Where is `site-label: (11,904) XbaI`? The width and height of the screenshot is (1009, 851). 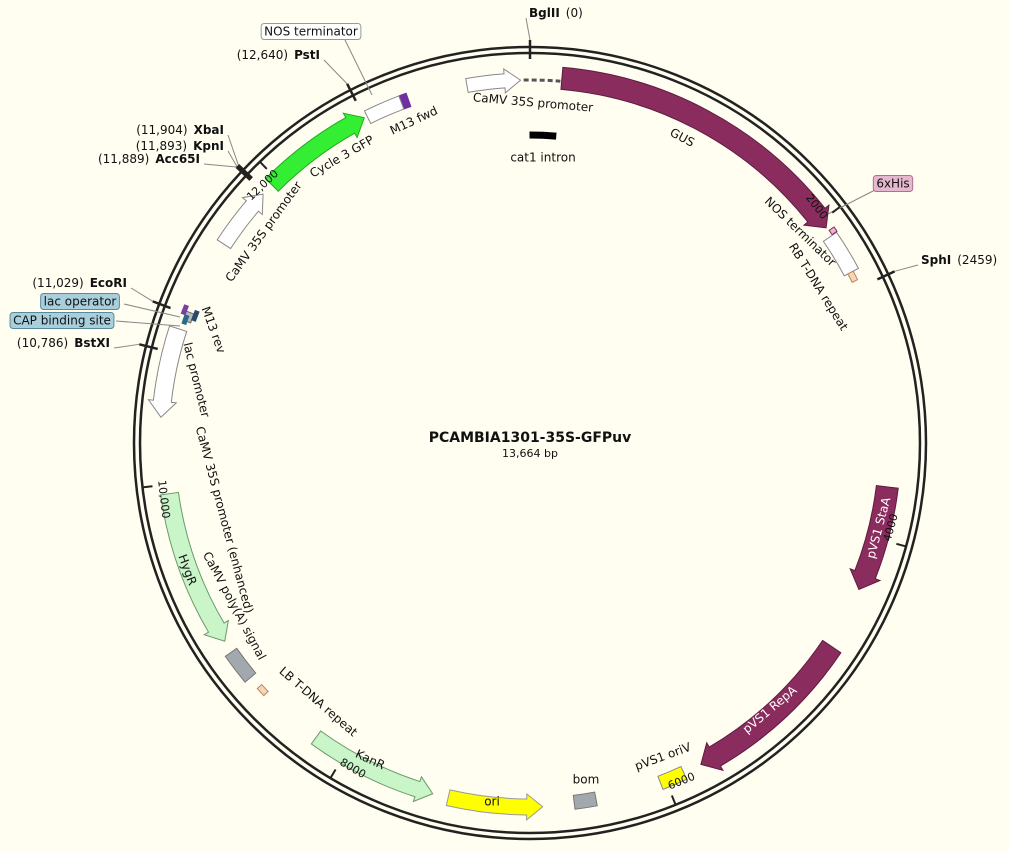 site-label: (11,904) XbaI is located at coordinates (180, 130).